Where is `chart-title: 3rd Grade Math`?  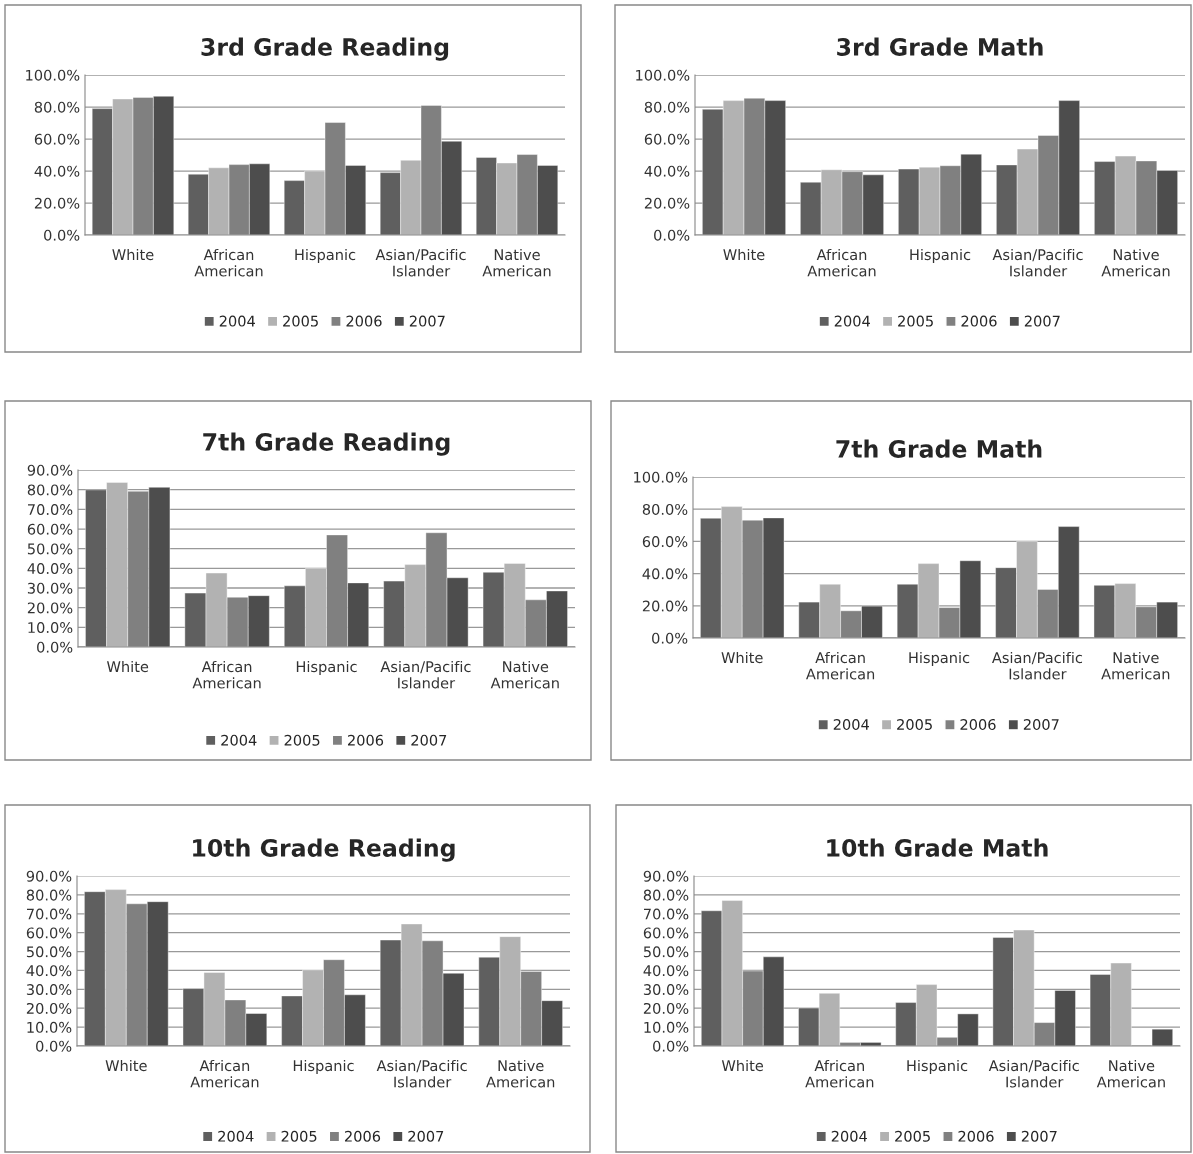
chart-title: 3rd Grade Math is located at coordinates (940, 46).